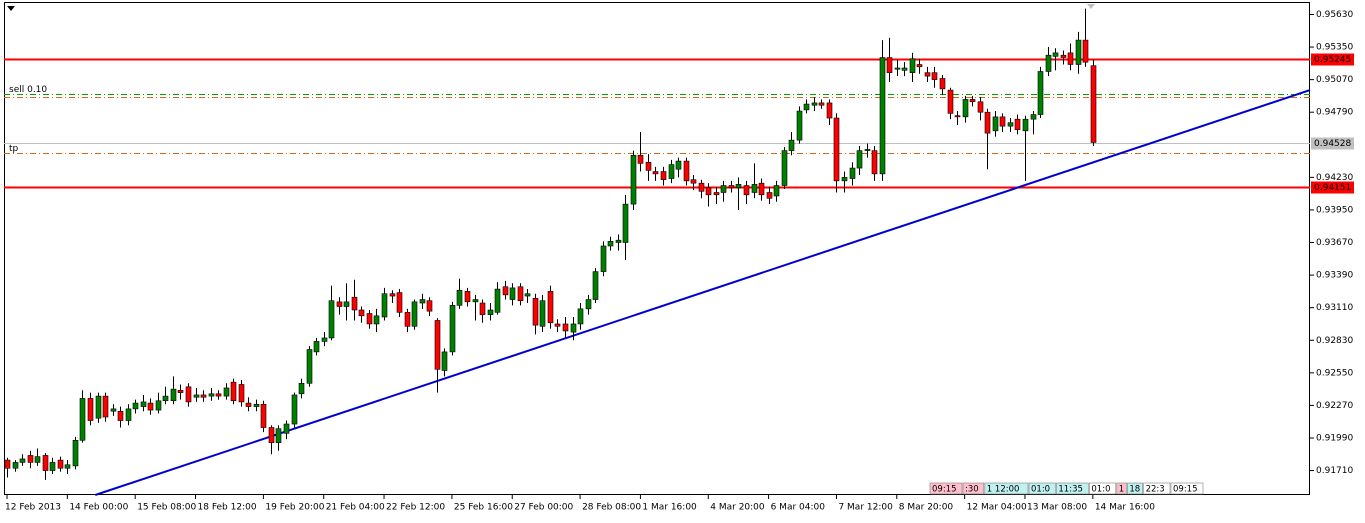 This screenshot has width=1365, height=523. What do you see at coordinates (294, 508) in the screenshot?
I see `x-tick-label: 19 Feb 20:00` at bounding box center [294, 508].